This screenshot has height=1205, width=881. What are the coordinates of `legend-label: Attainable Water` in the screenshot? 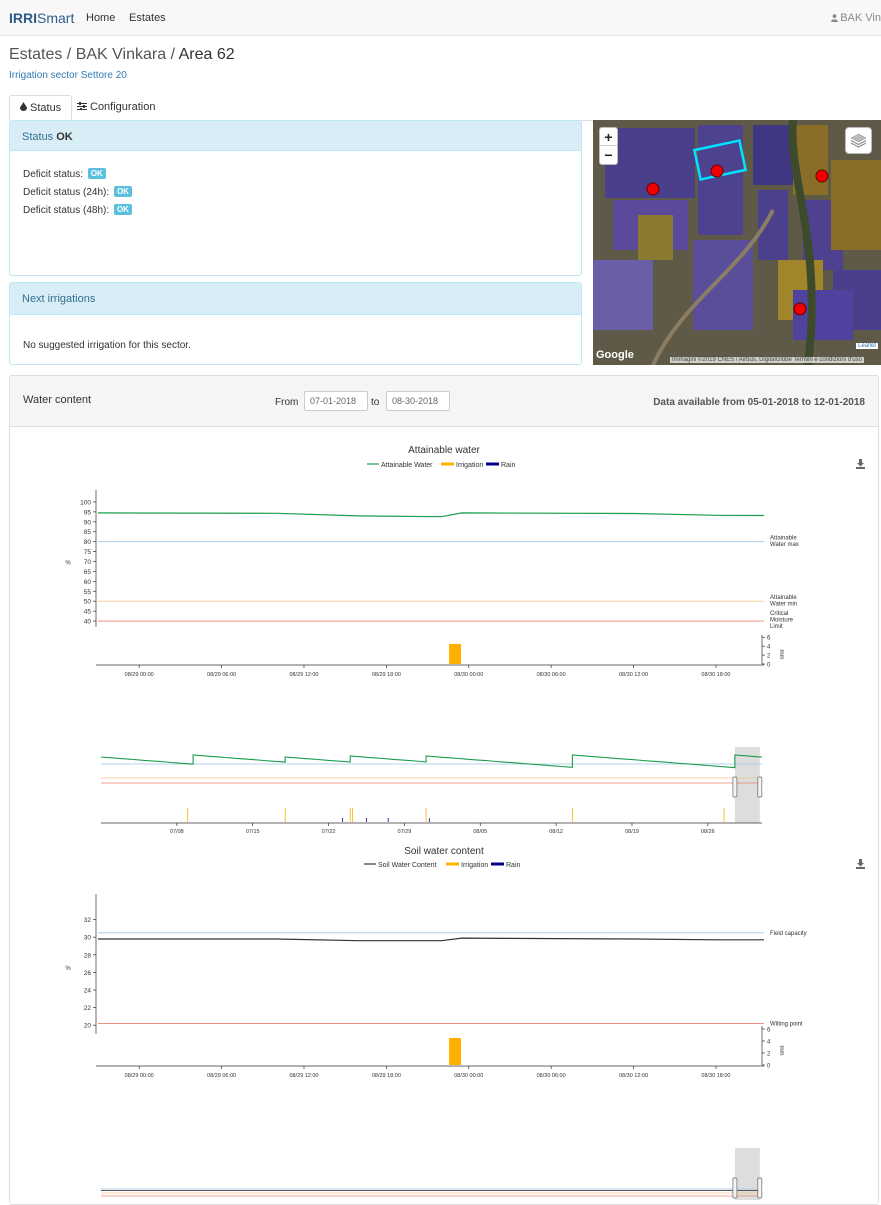 It's located at (407, 465).